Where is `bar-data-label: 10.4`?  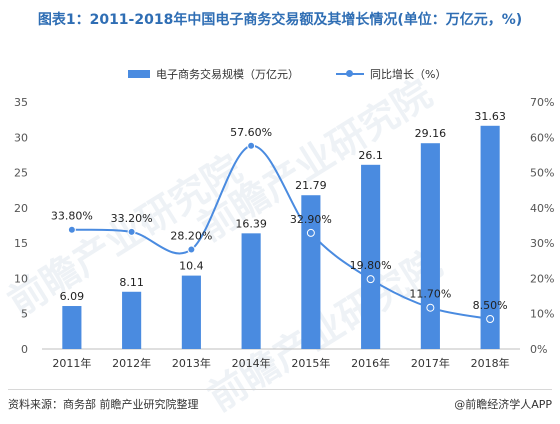
bar-data-label: 10.4 is located at coordinates (191, 266).